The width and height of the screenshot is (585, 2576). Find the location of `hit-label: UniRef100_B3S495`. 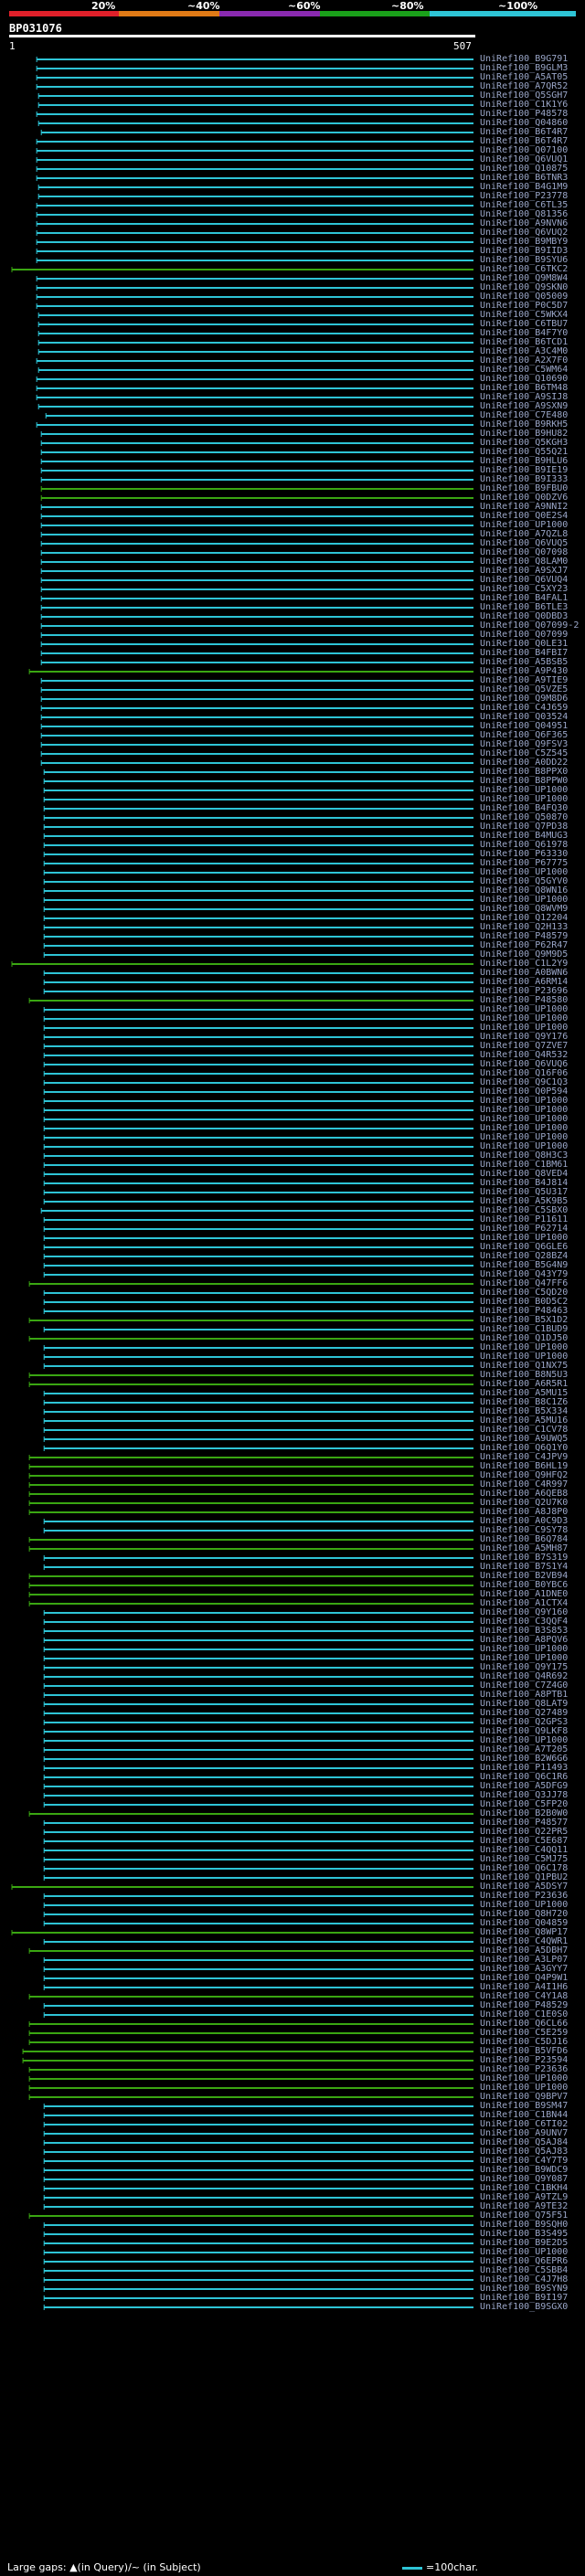

hit-label: UniRef100_B3S495 is located at coordinates (524, 2234).